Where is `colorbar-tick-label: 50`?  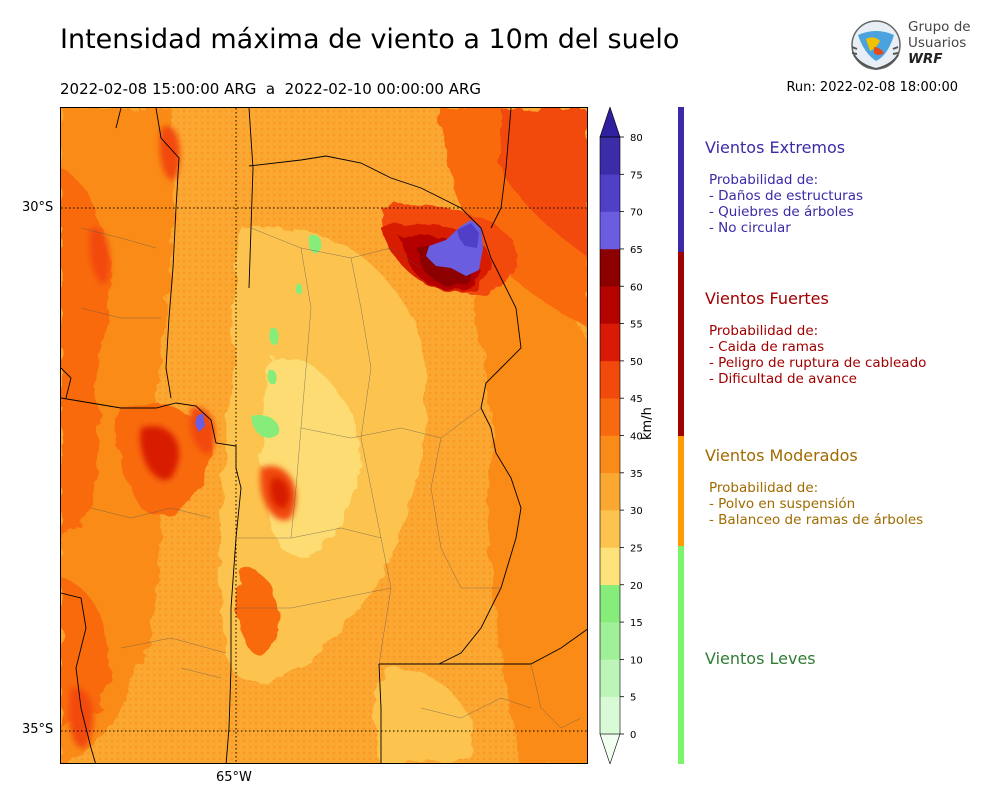 colorbar-tick-label: 50 is located at coordinates (636, 362).